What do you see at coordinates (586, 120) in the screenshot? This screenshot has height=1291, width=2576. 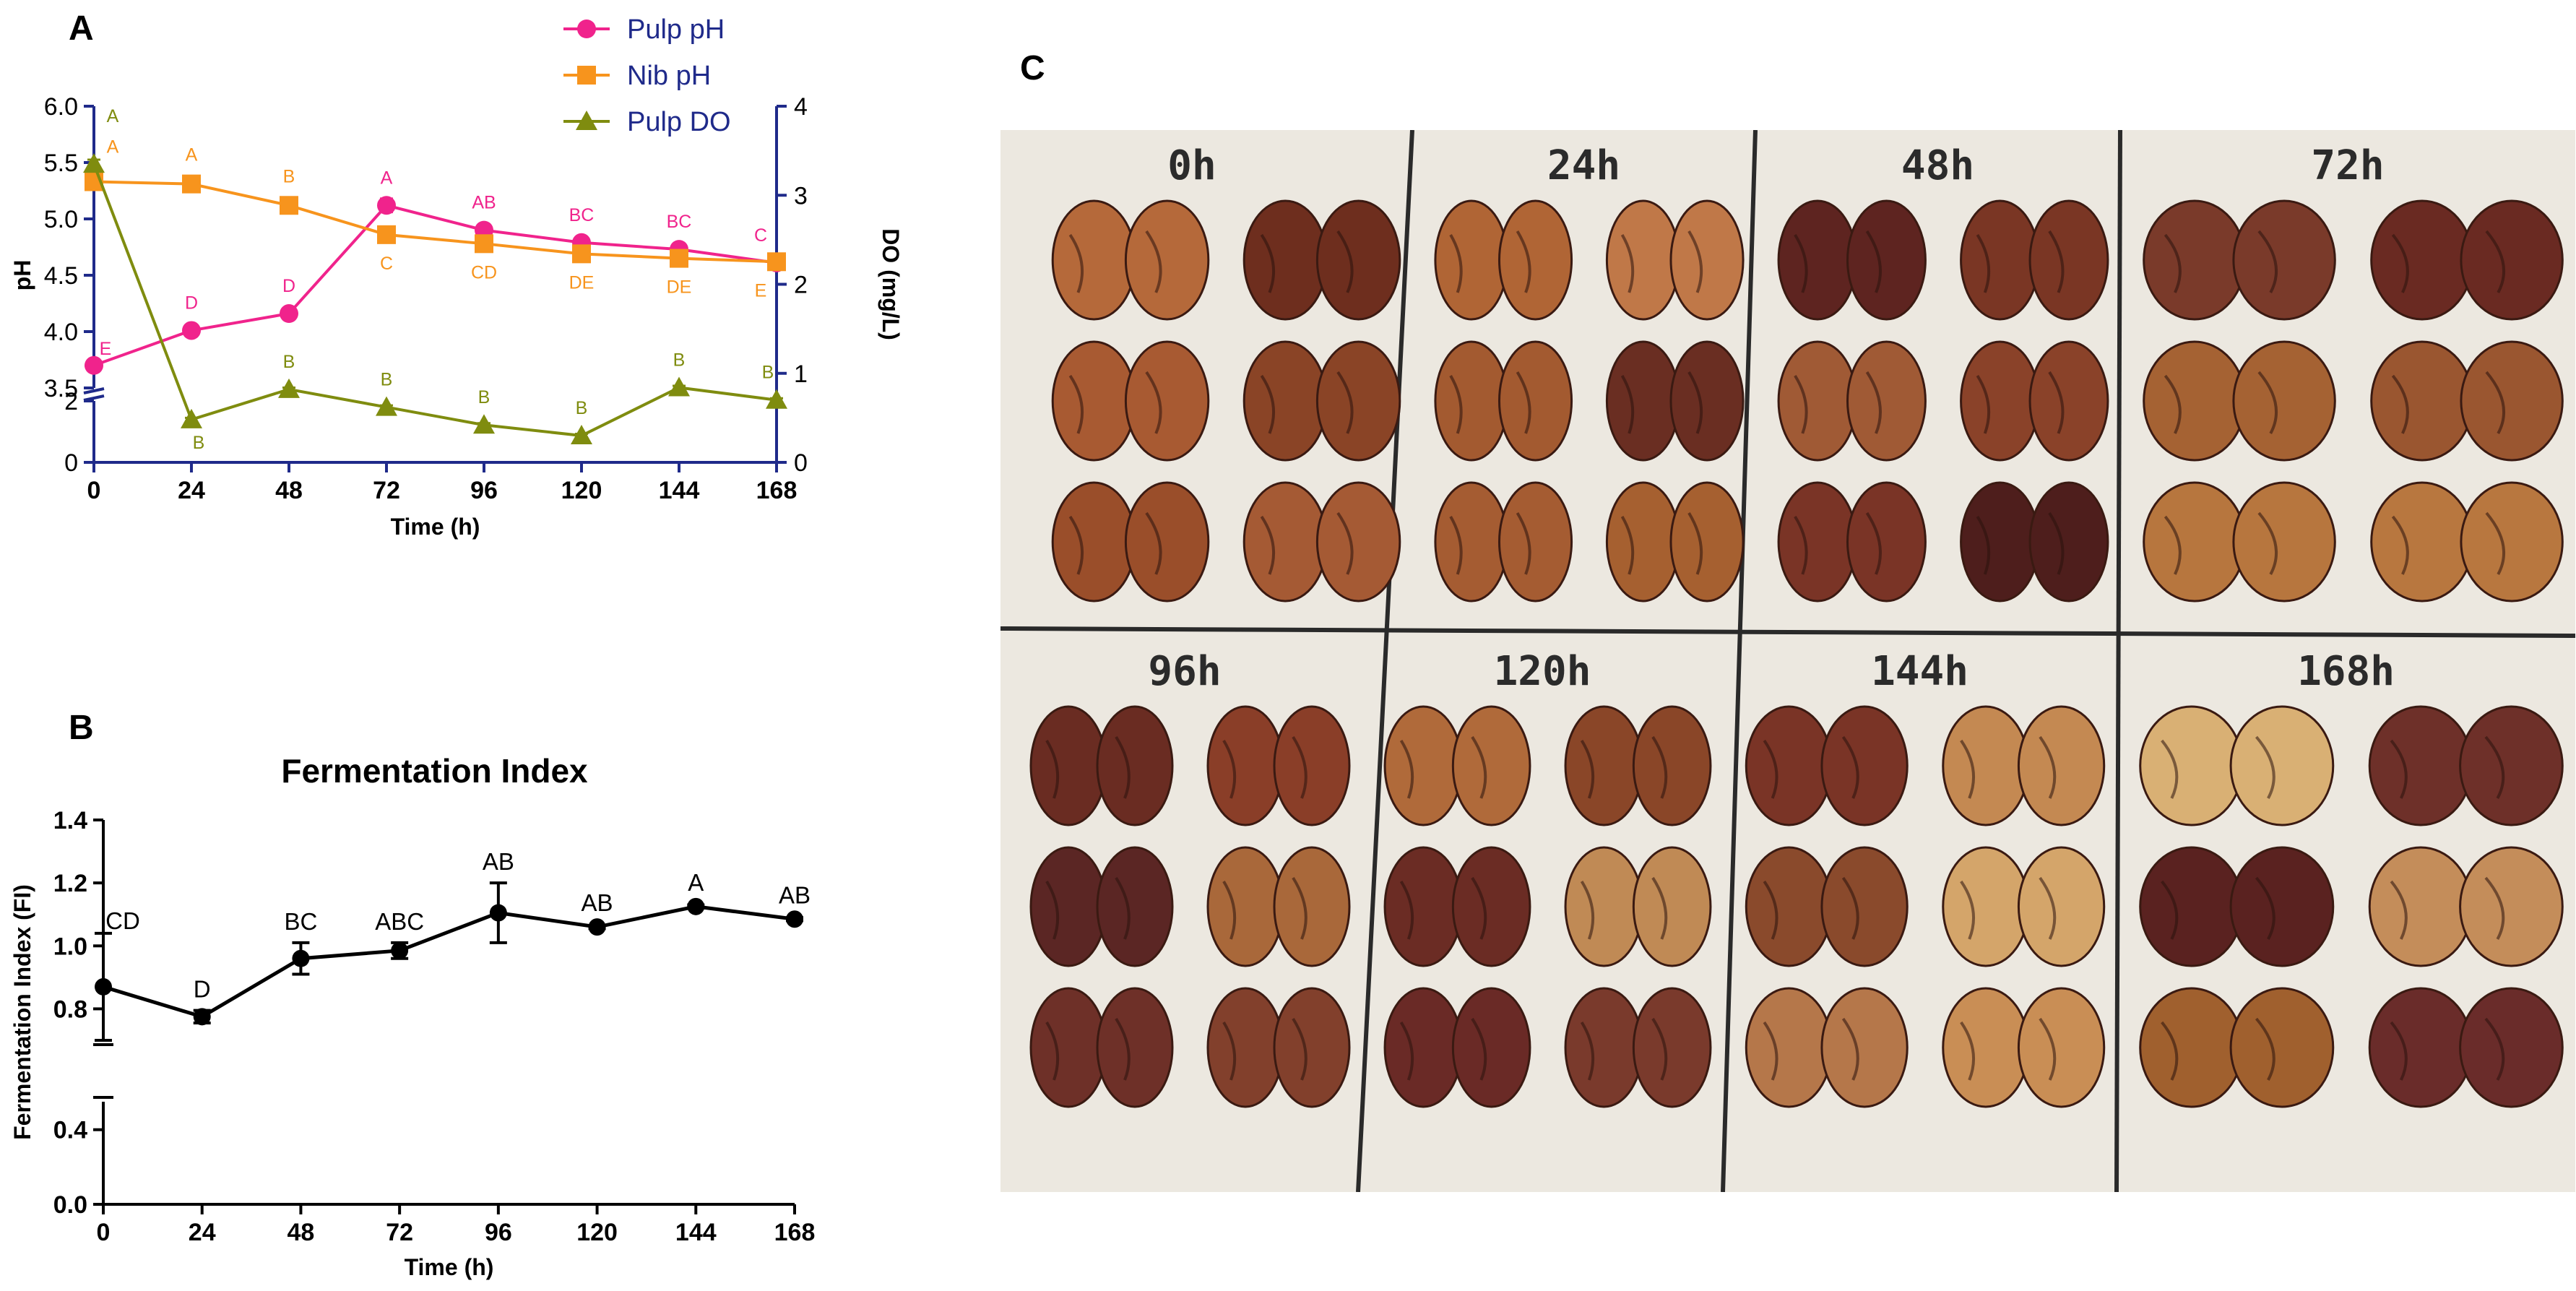 I see `legend-marker` at bounding box center [586, 120].